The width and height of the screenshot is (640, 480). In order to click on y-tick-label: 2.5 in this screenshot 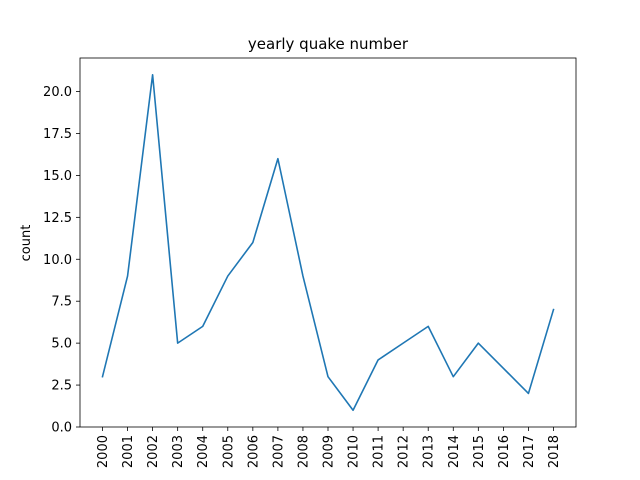, I will do `click(61, 386)`.